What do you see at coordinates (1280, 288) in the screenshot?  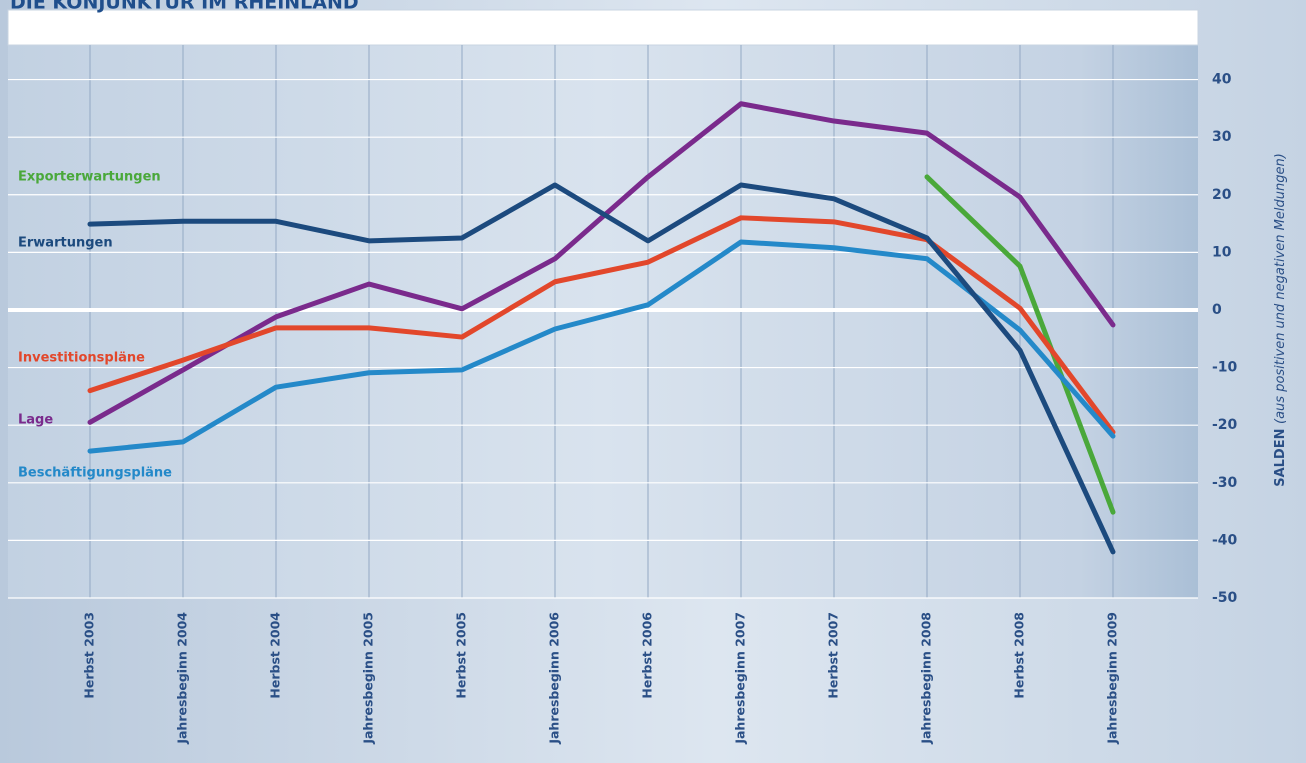 I see `y-axis-label-note: (aus positiven und negativen Meldungen)` at bounding box center [1280, 288].